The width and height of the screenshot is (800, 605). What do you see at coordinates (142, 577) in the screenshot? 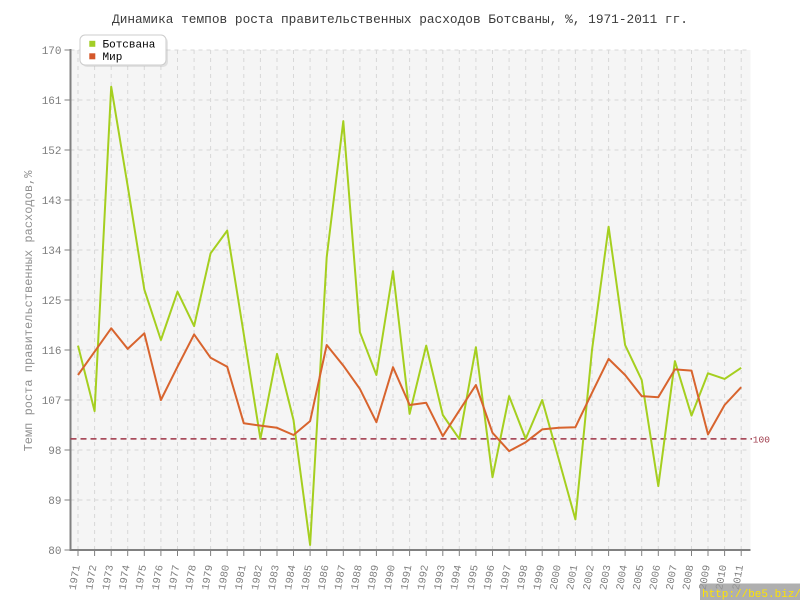
I see `svg-text: 1975` at bounding box center [142, 577].